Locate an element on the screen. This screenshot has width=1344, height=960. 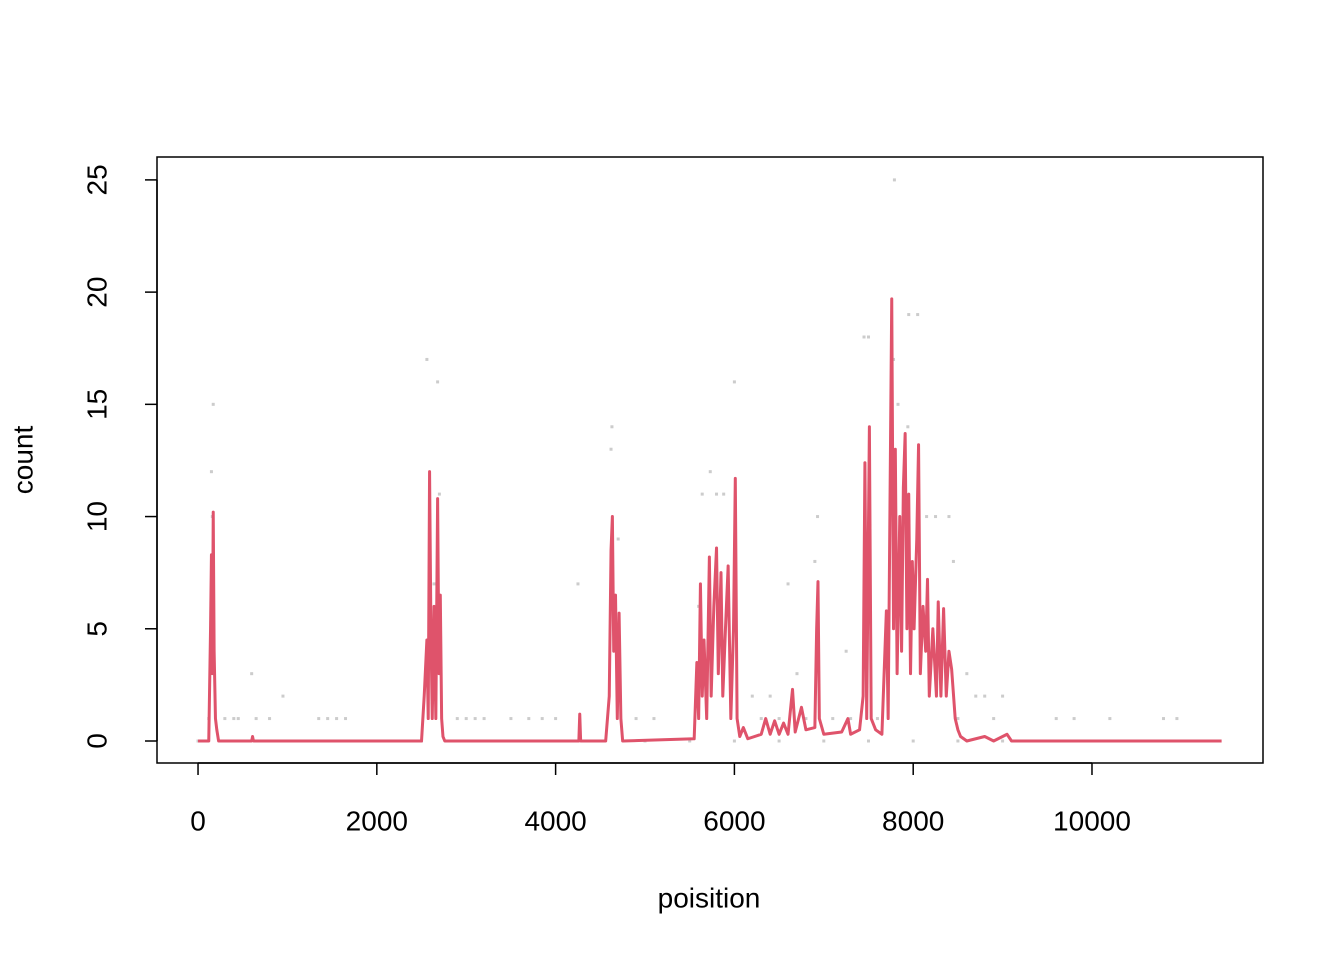
x-tick-label: 10000 is located at coordinates (1092, 820).